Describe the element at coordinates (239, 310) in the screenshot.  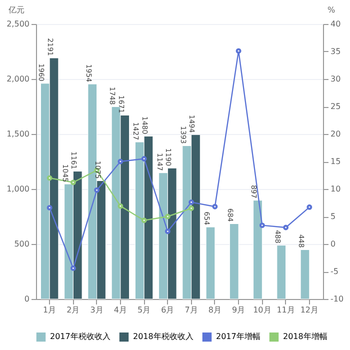
I see `x-tick-label: 9月` at that location.